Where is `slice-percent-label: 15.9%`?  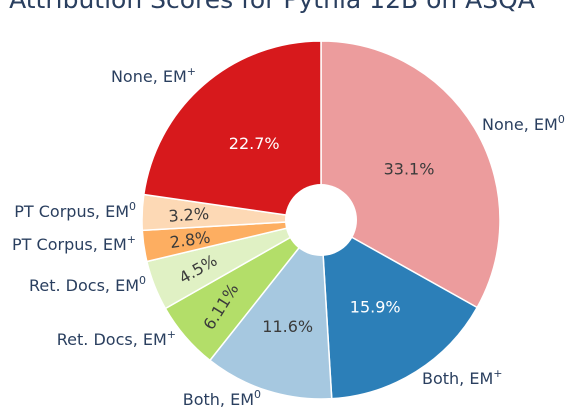
slice-percent-label: 15.9% is located at coordinates (375, 306).